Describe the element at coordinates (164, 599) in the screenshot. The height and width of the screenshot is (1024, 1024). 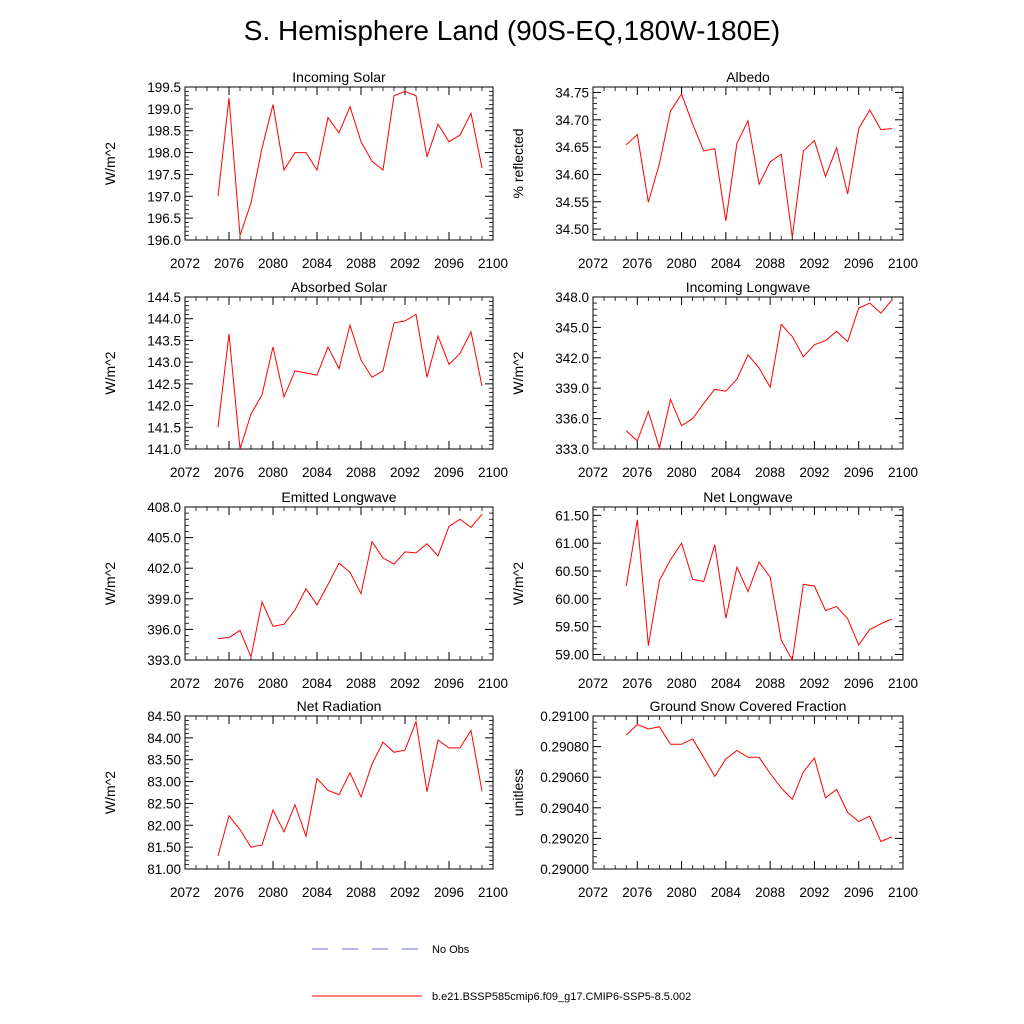
I see `y-tick-label: 399.0` at that location.